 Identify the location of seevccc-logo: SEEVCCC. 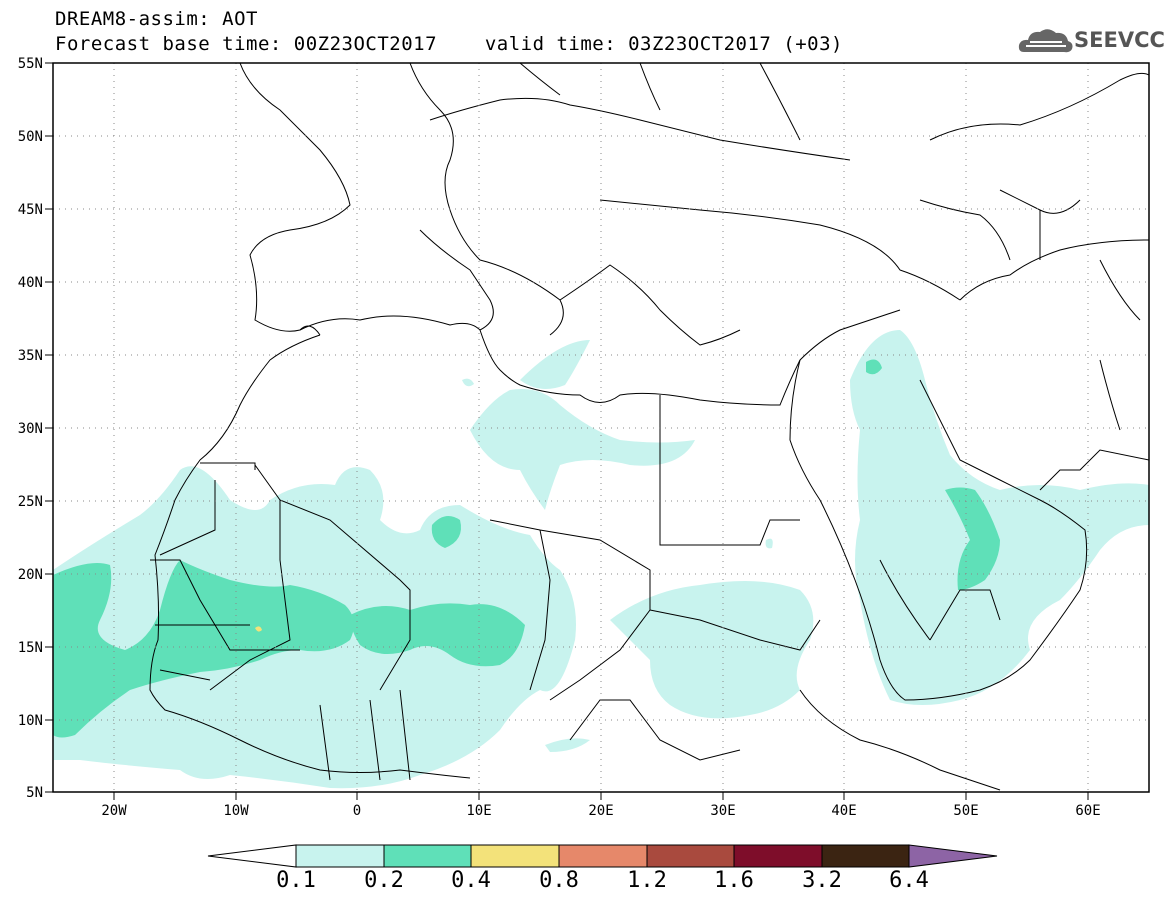
(1091, 41).